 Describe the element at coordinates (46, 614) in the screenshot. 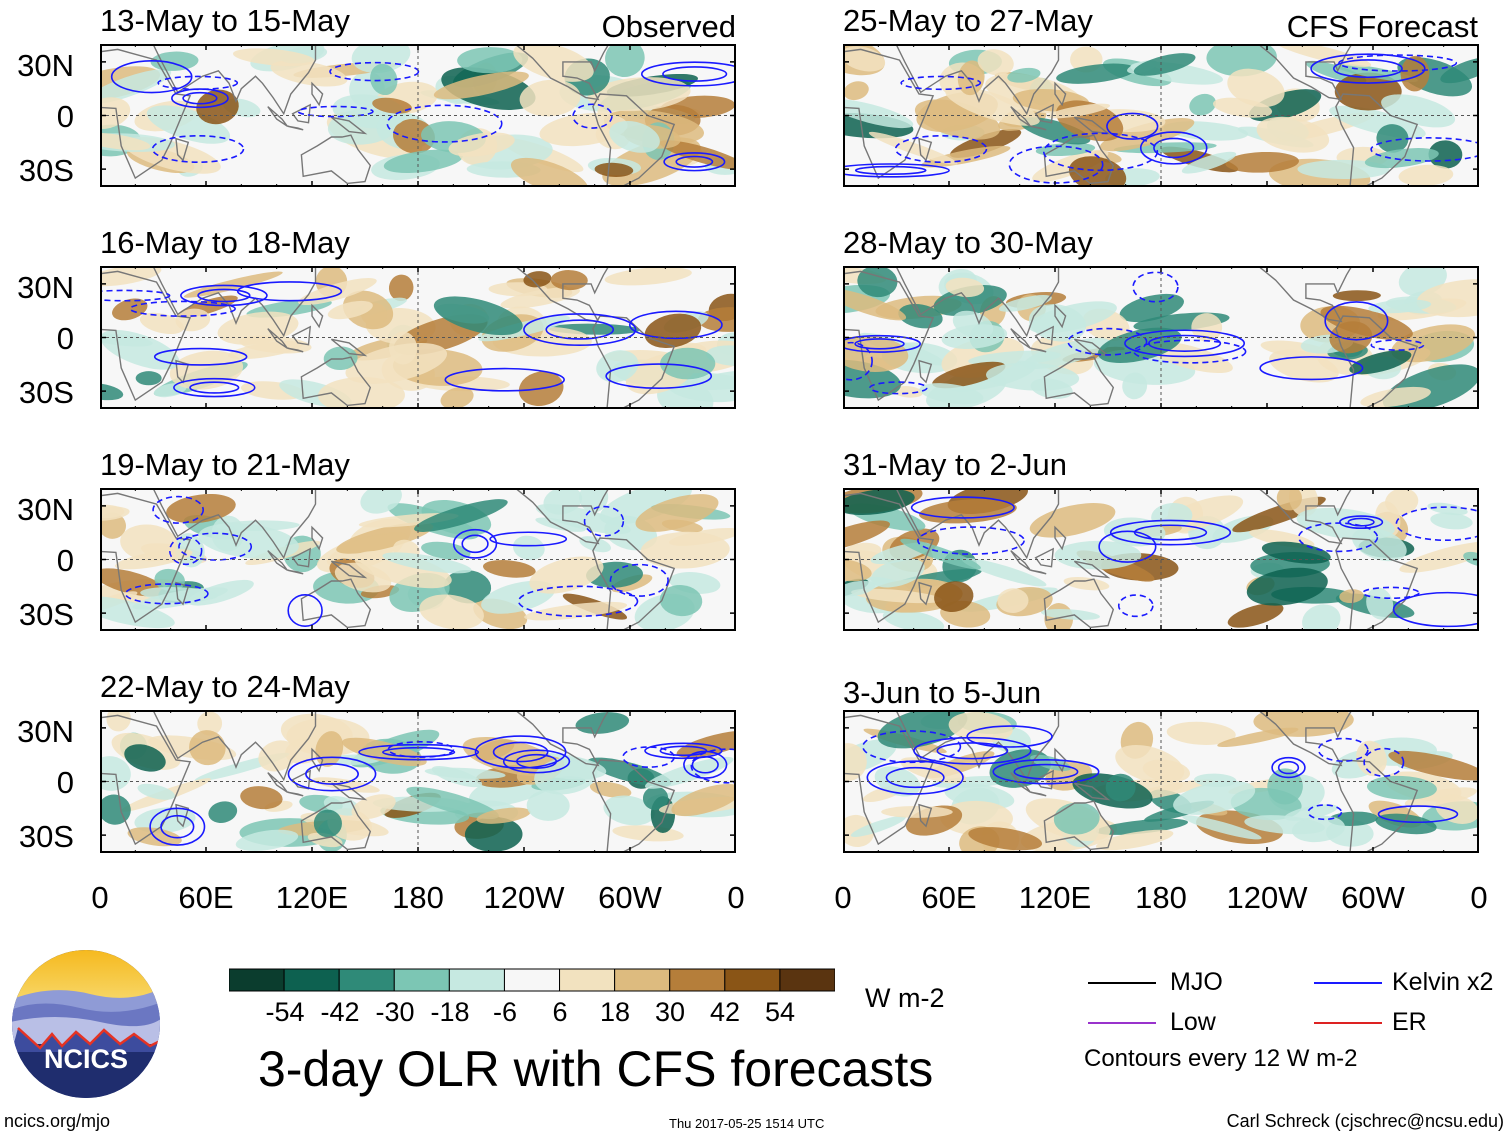

I see `lat-label-30s-3: 30S` at that location.